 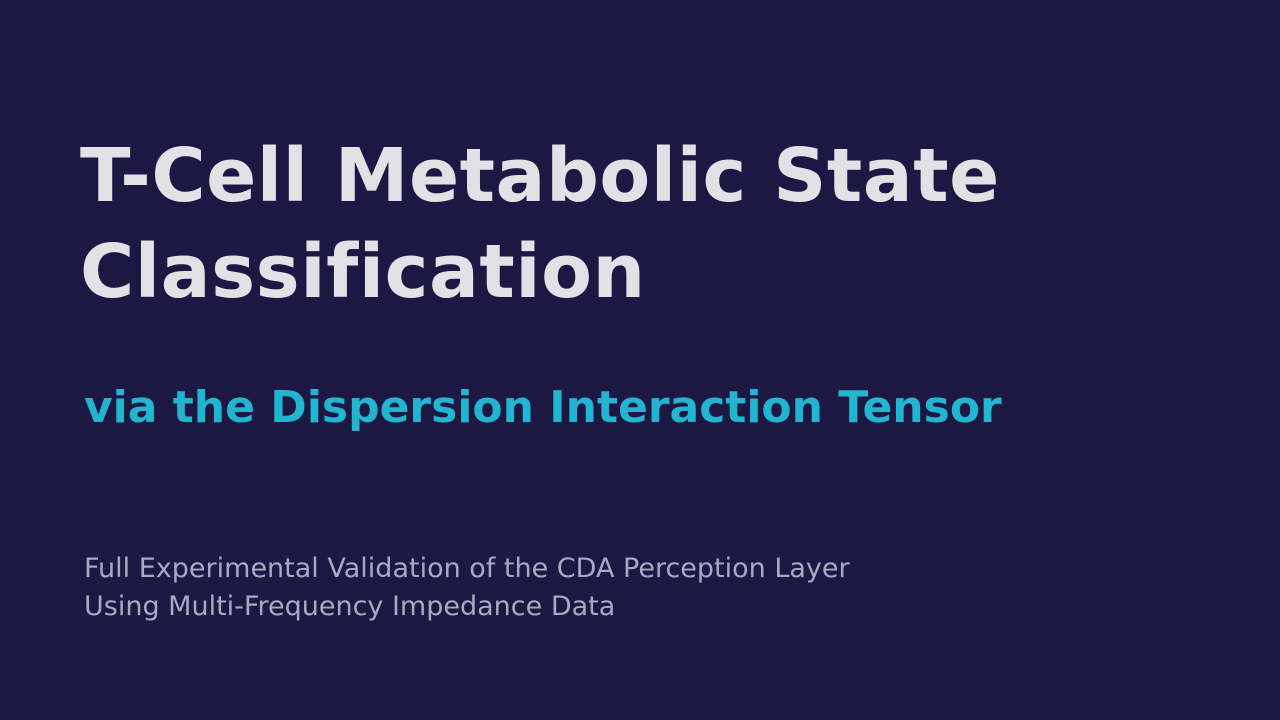 I want to click on subtitle: via the Dispersion Interaction Tensor, so click(x=543, y=407).